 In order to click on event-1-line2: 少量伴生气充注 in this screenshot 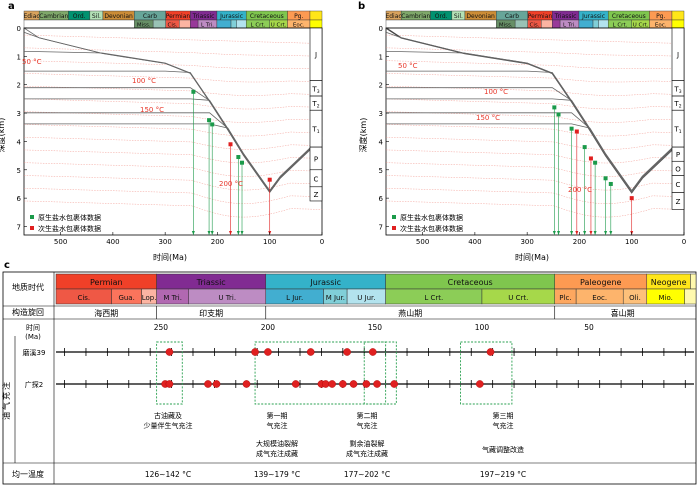, I will do `click(168, 425)`.